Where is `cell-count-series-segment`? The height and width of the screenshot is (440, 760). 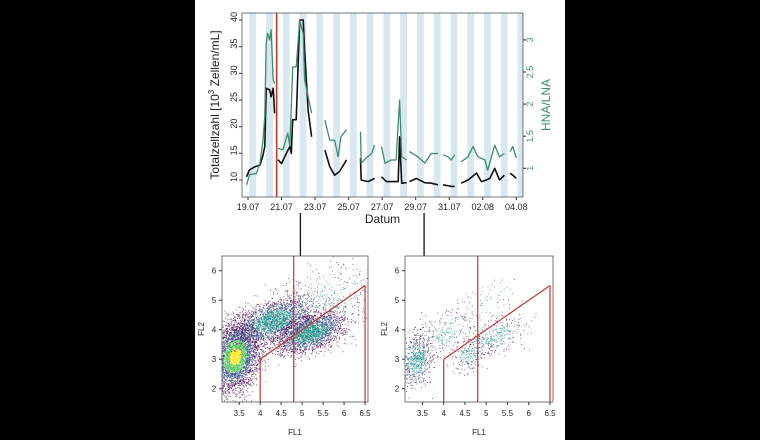 cell-count-series-segment is located at coordinates (424, 181).